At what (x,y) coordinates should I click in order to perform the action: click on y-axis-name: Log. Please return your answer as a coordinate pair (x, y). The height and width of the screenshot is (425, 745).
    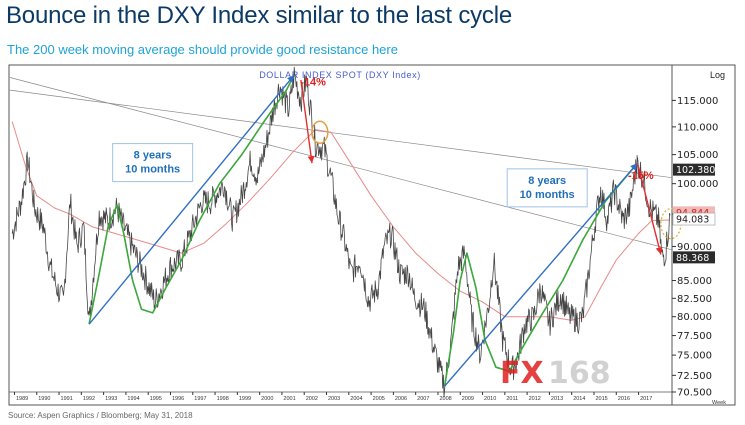
    Looking at the image, I should click on (717, 75).